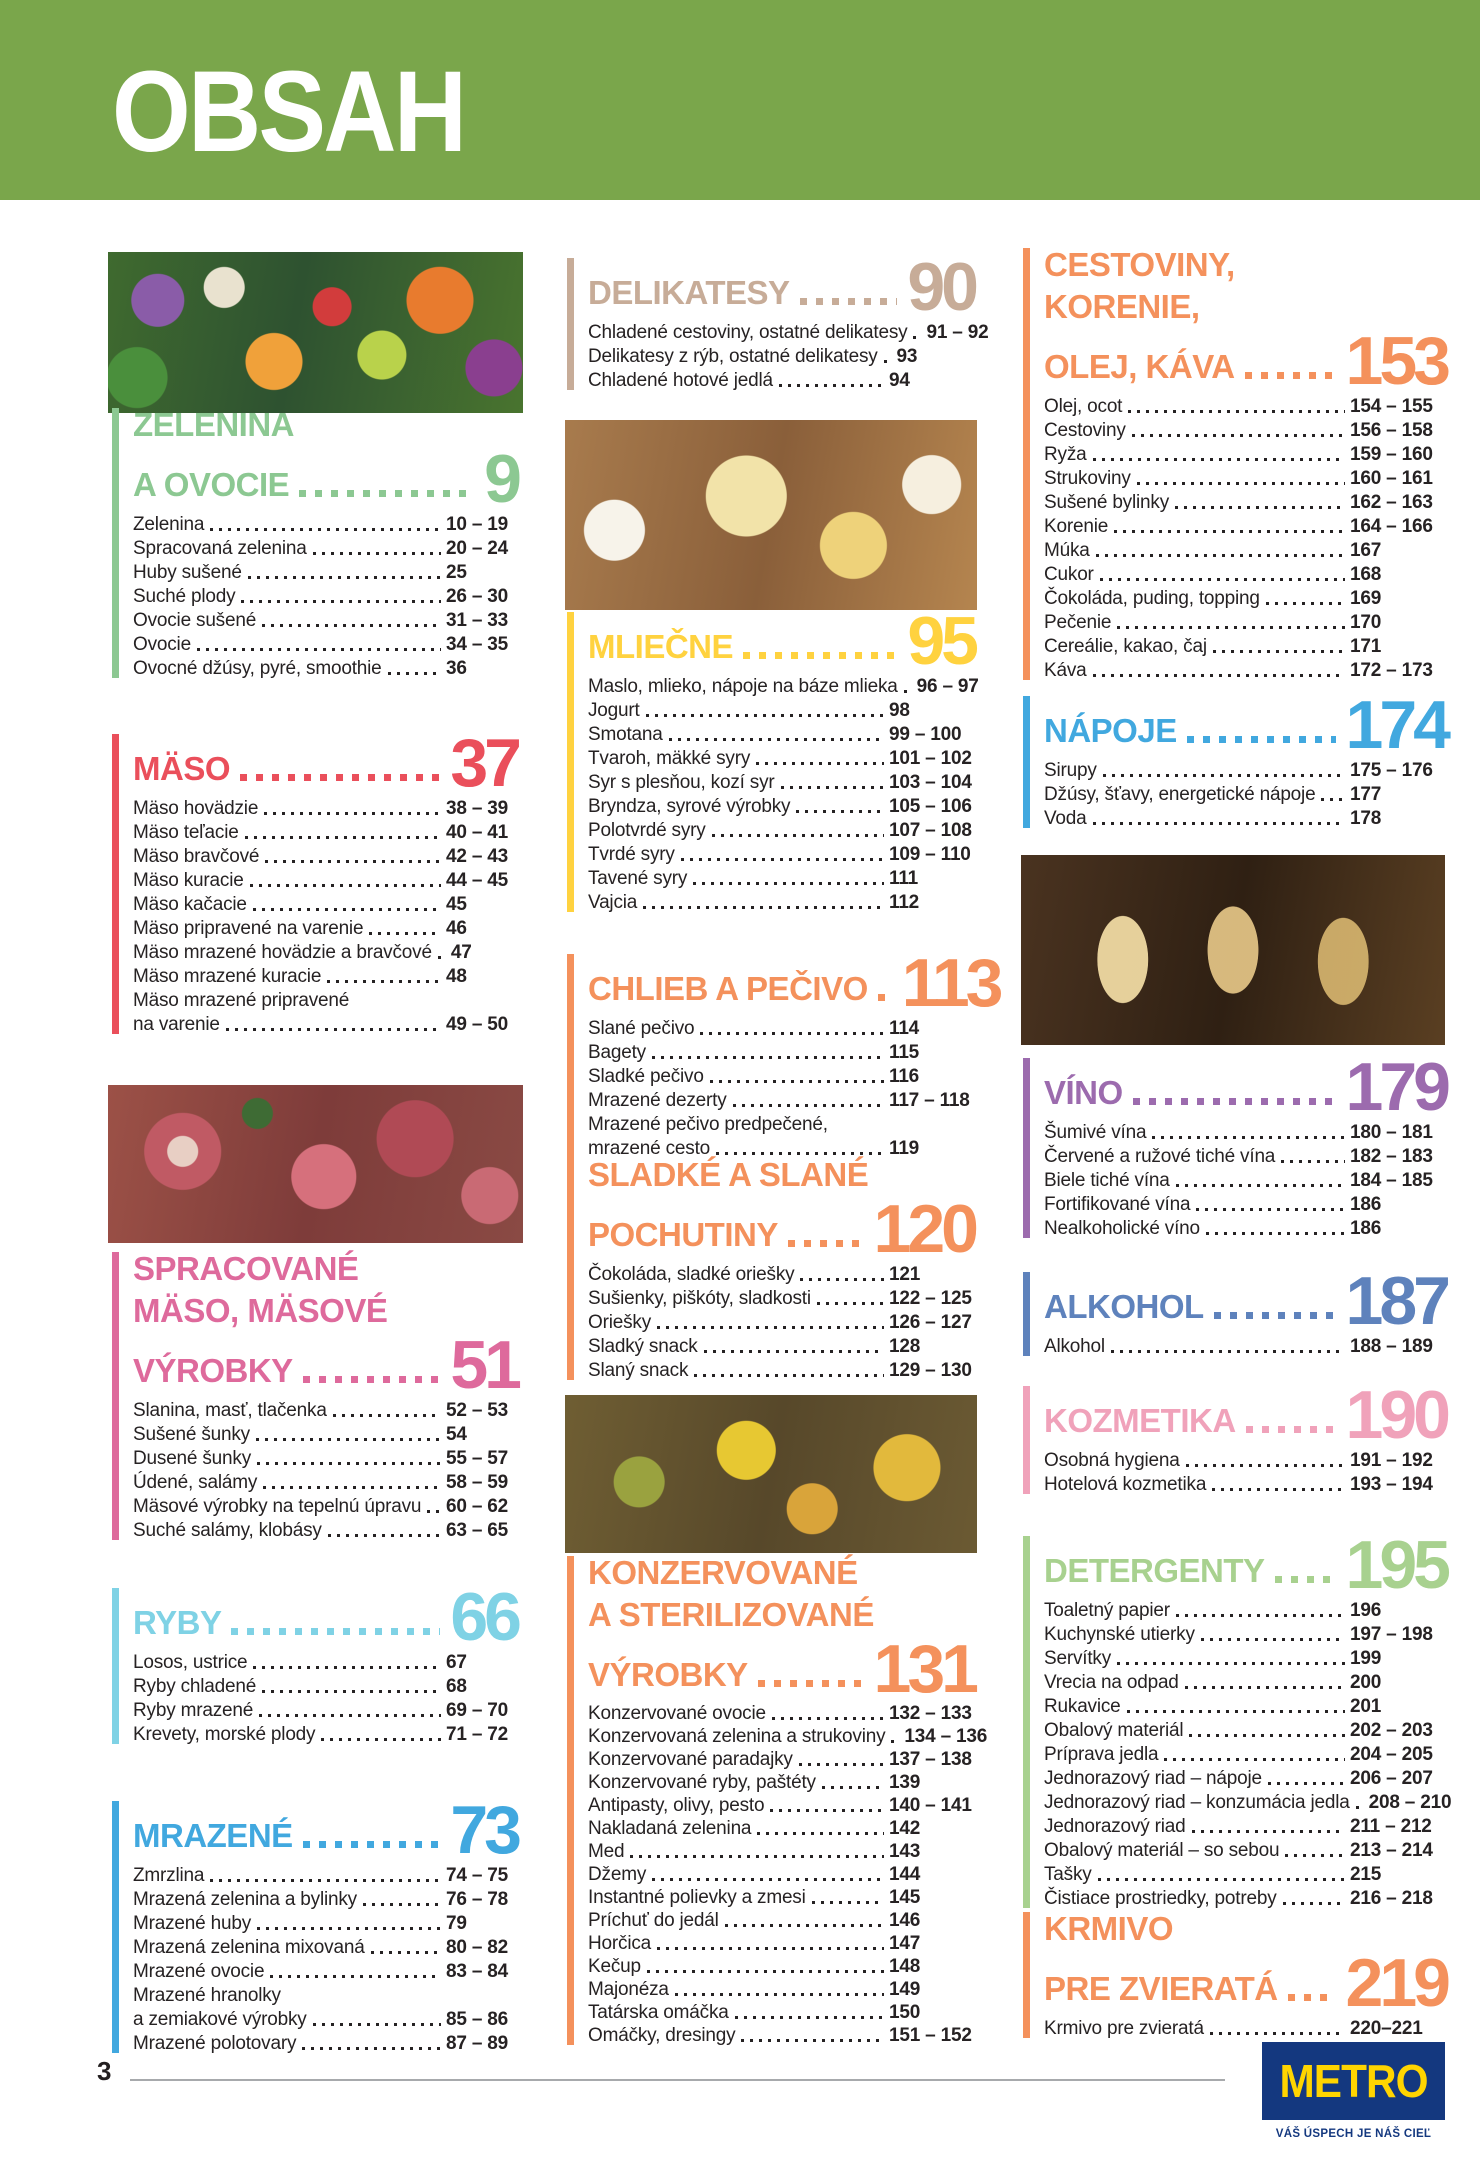  Describe the element at coordinates (1245, 1658) in the screenshot. I see `toc-entry: Servítky 199` at that location.